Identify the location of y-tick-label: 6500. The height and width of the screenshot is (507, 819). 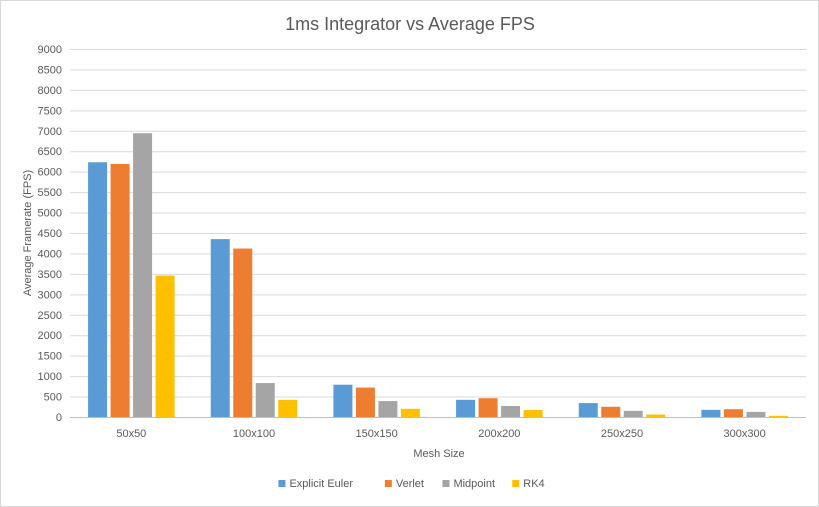
(50, 152).